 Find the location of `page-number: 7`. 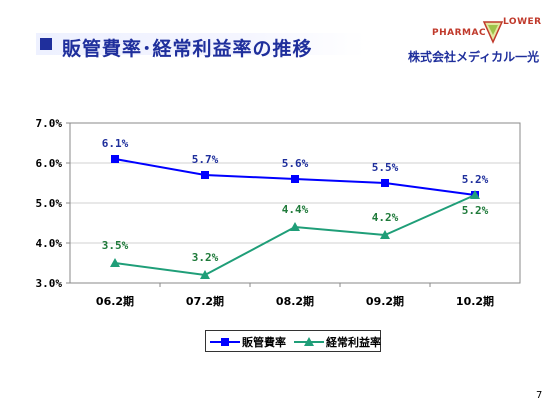

page-number: 7 is located at coordinates (539, 395).